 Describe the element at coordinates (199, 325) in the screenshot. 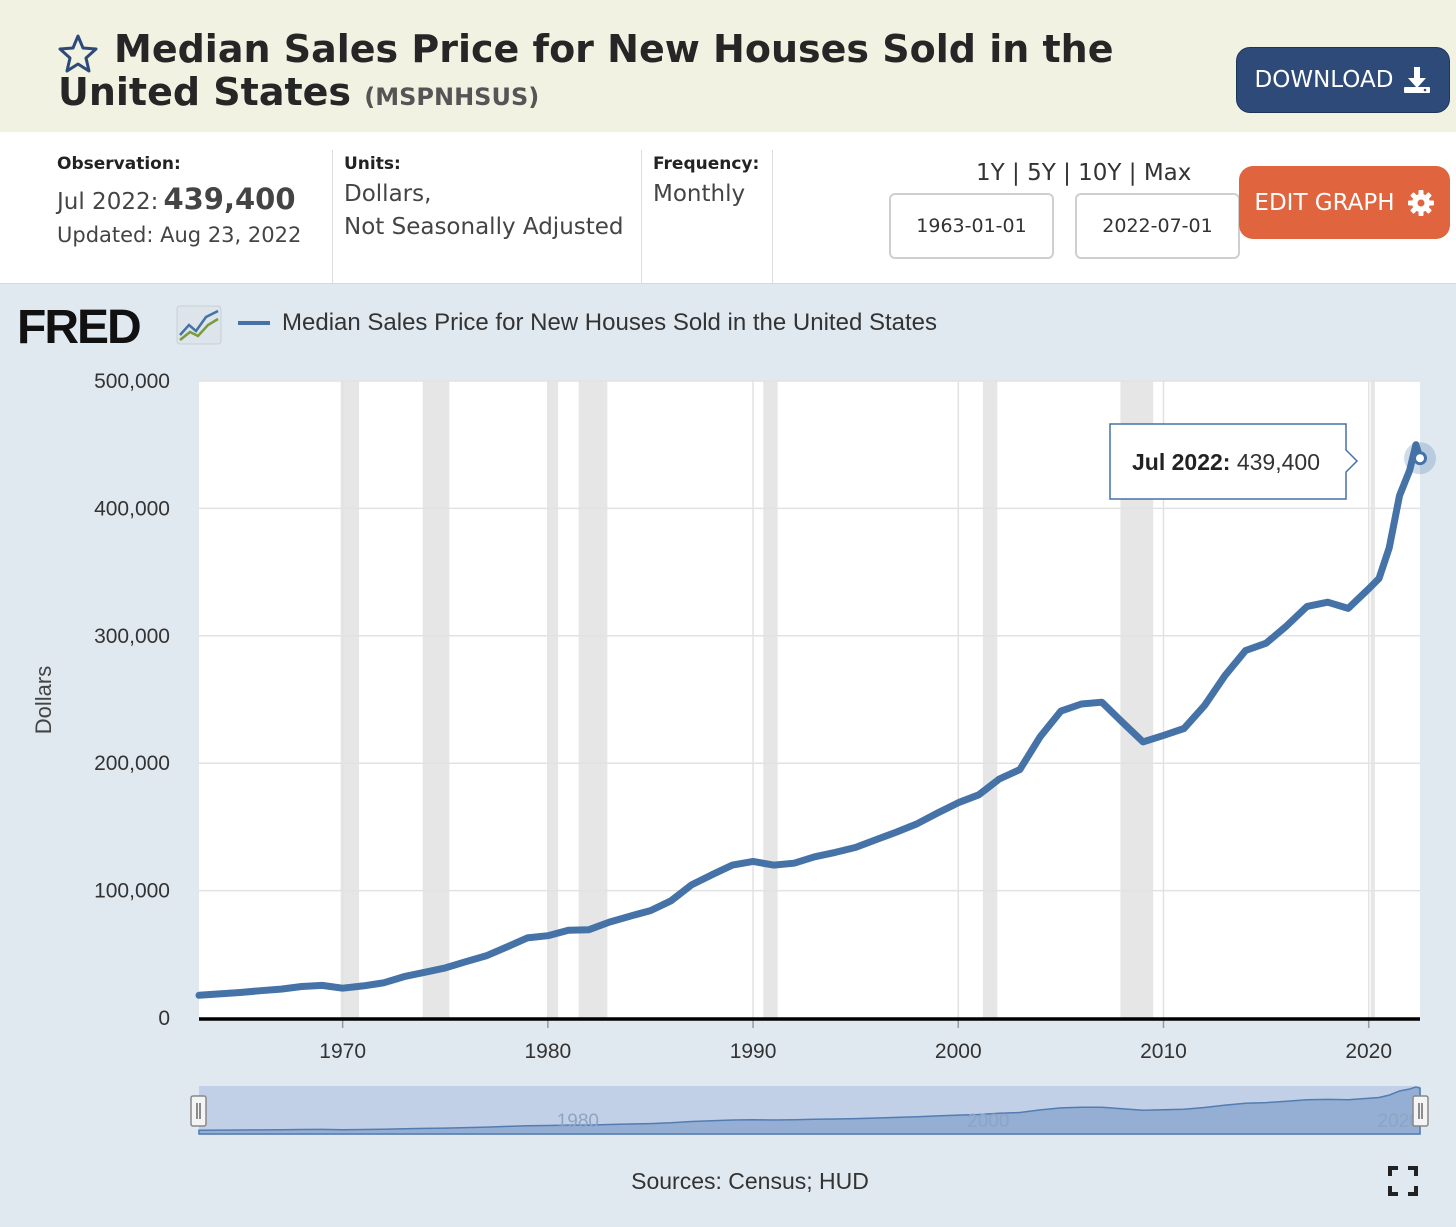

I see `fred-chart-icon` at that location.